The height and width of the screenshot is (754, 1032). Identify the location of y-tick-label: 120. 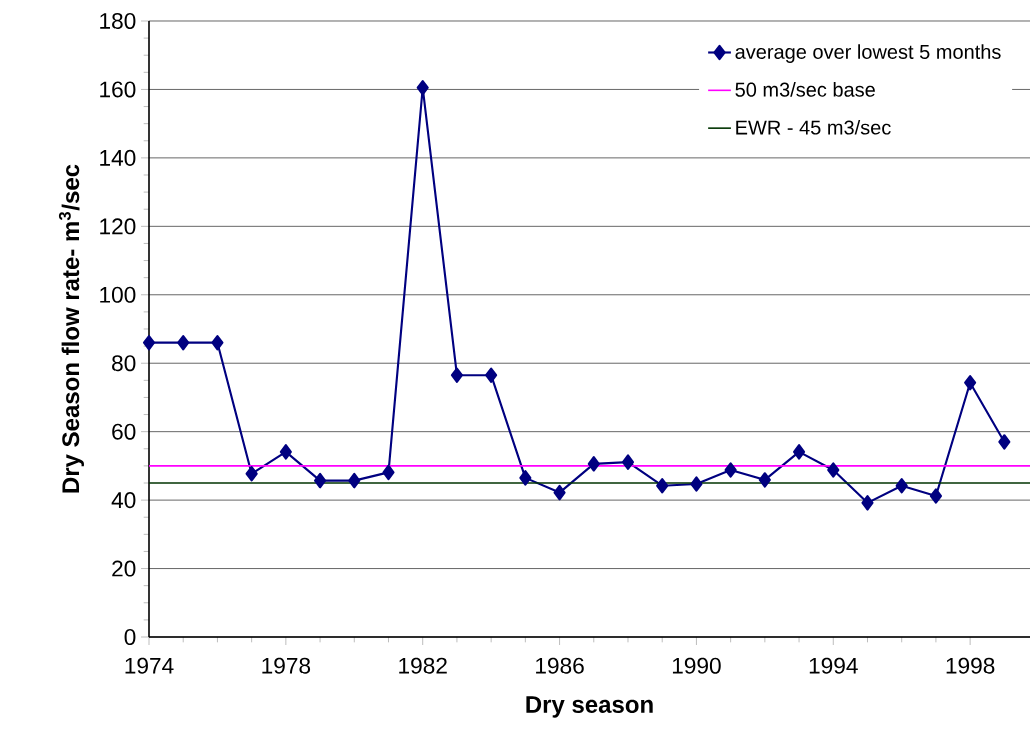
(118, 226).